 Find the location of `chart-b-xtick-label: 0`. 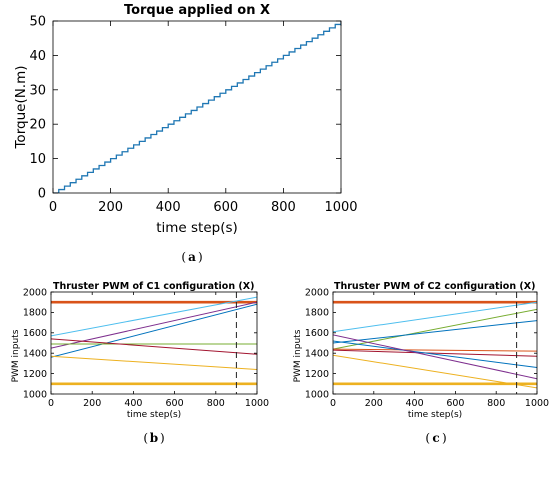

chart-b-xtick-label: 0 is located at coordinates (51, 403).